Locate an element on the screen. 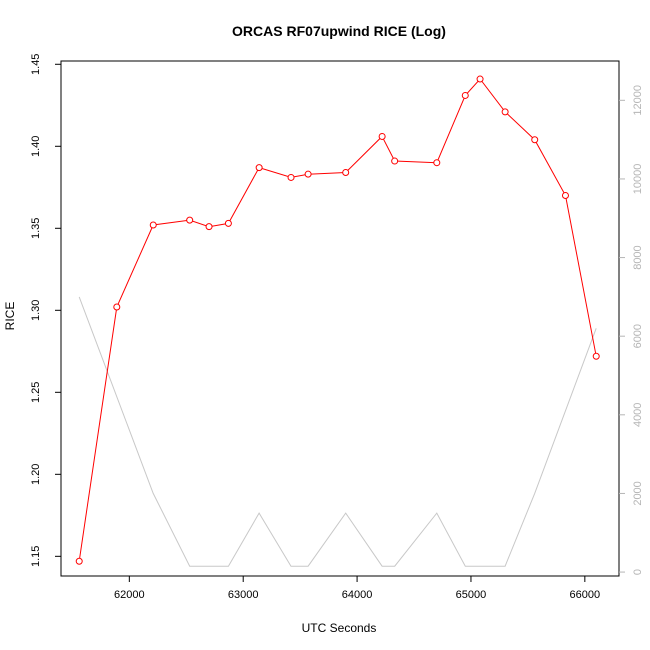 The width and height of the screenshot is (650, 650). y-tick-label-0: 1.15 is located at coordinates (36, 556).